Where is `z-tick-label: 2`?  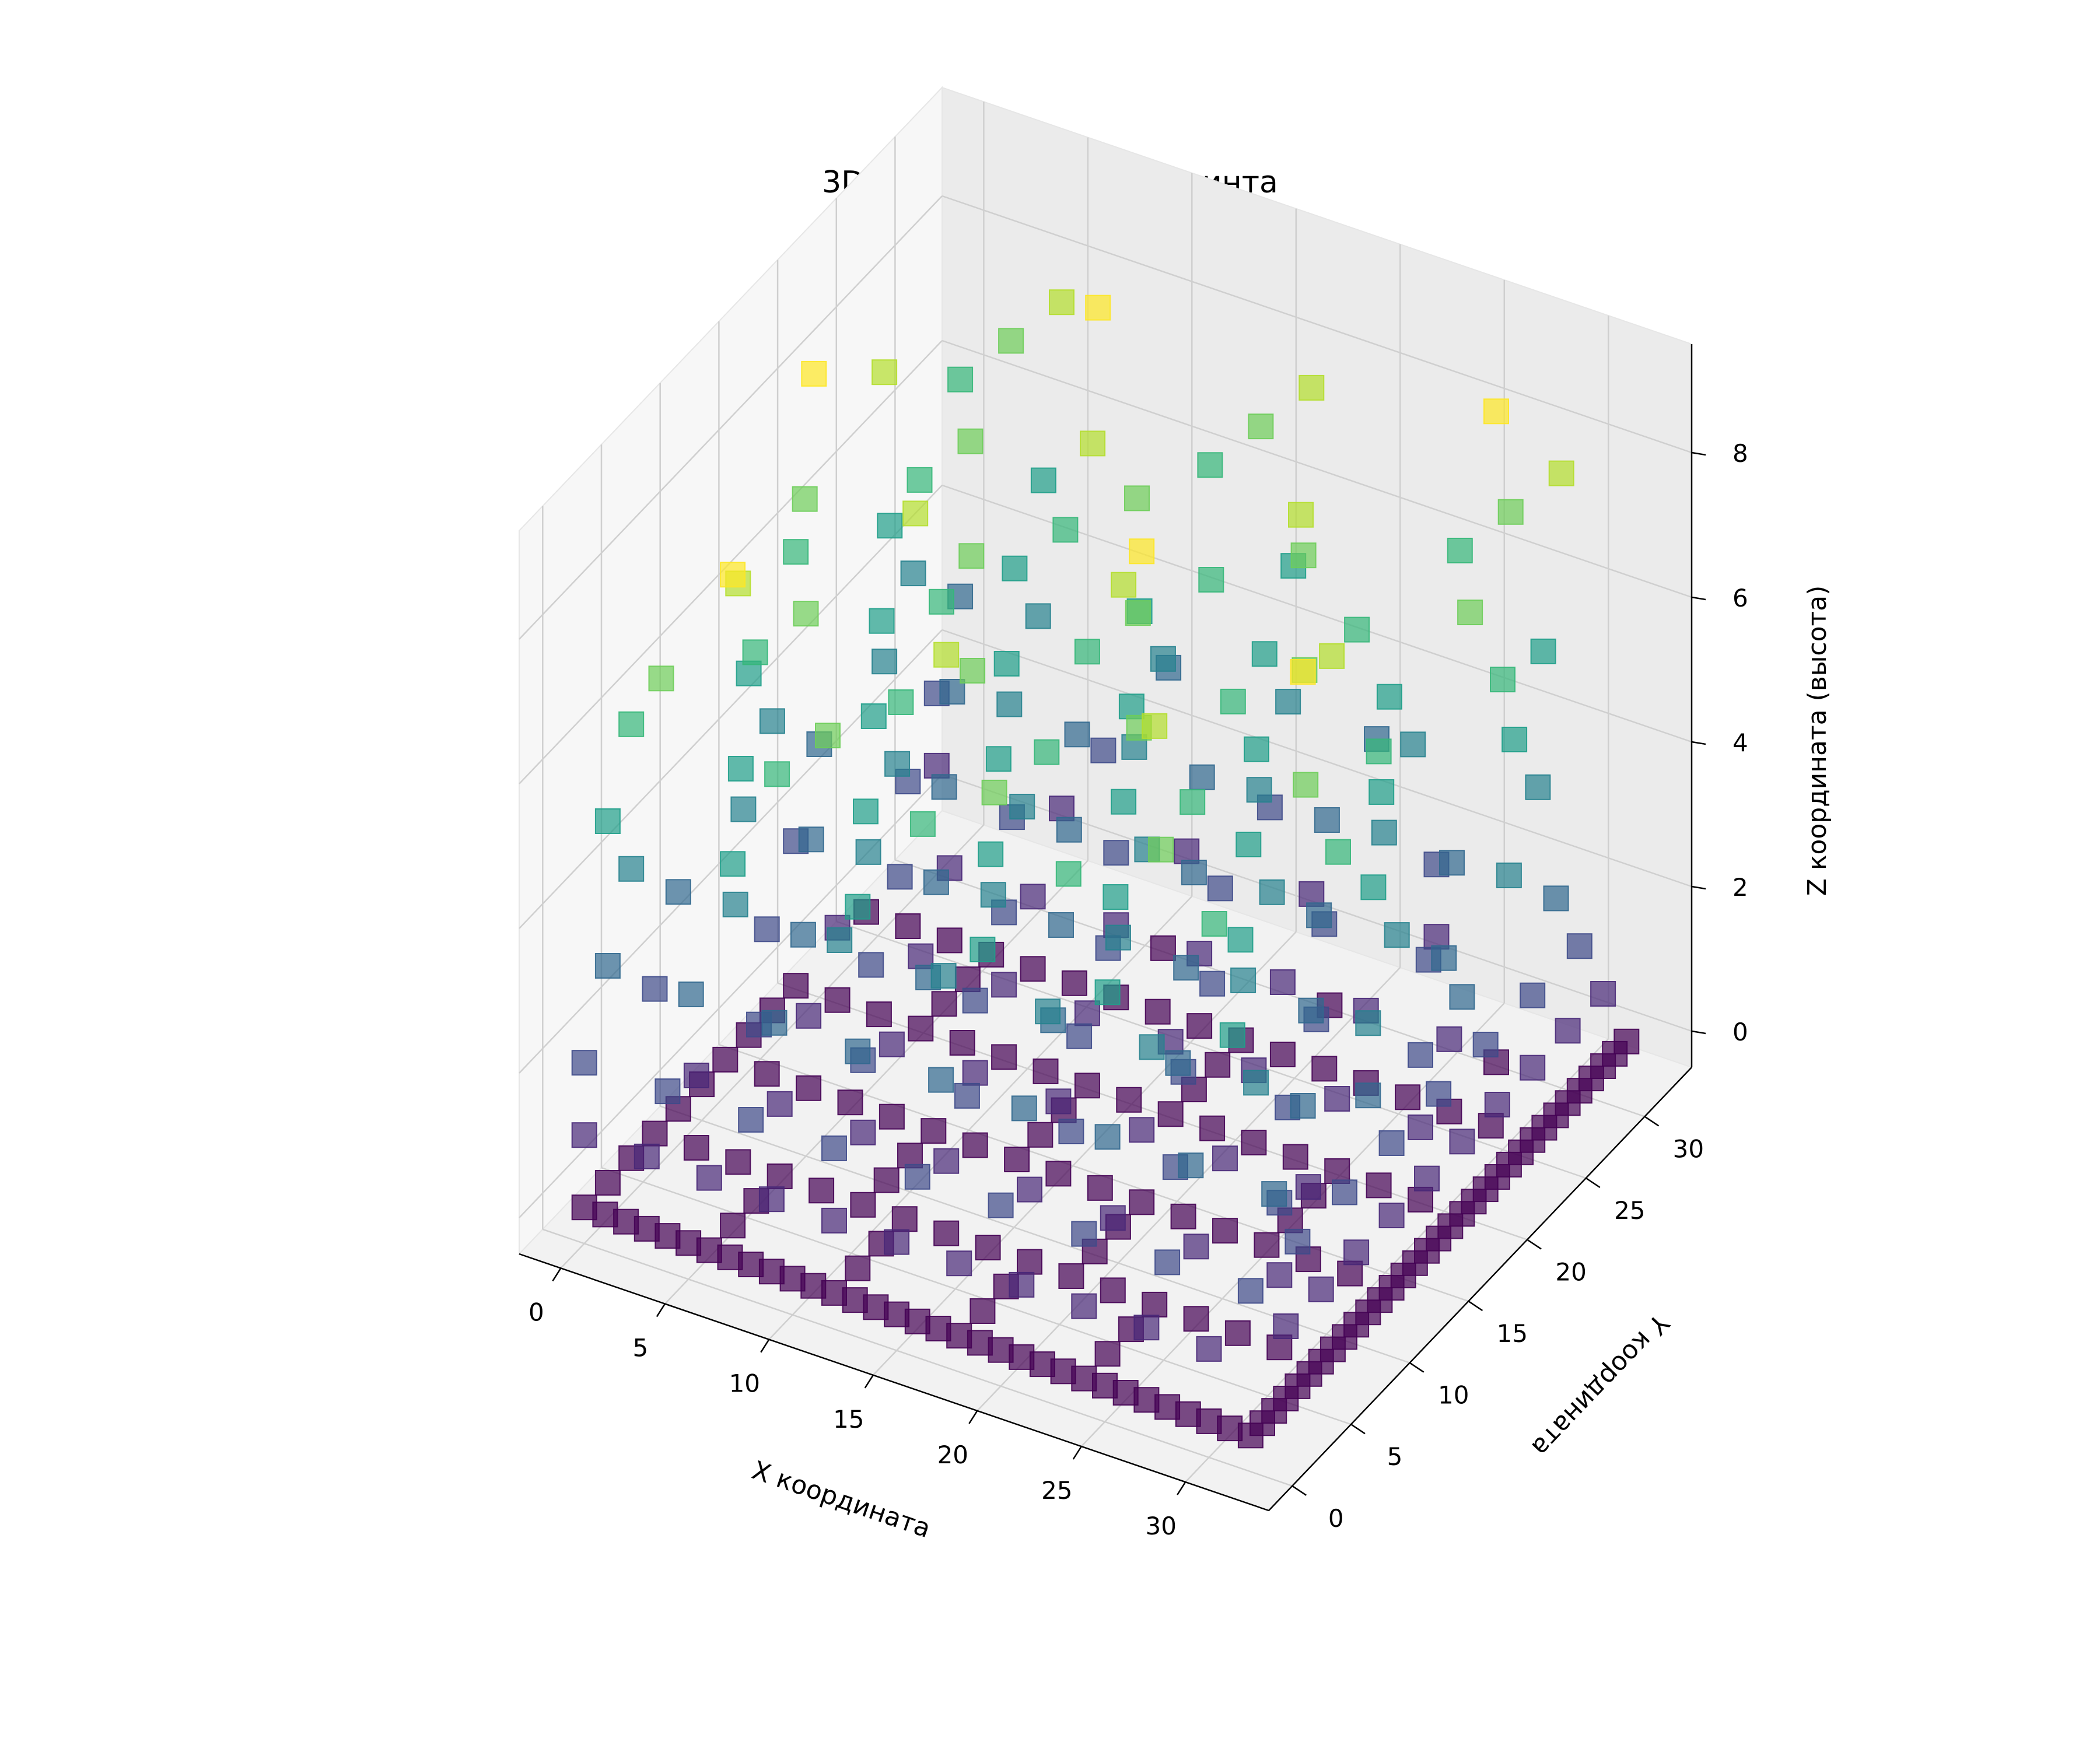 z-tick-label: 2 is located at coordinates (1740, 887).